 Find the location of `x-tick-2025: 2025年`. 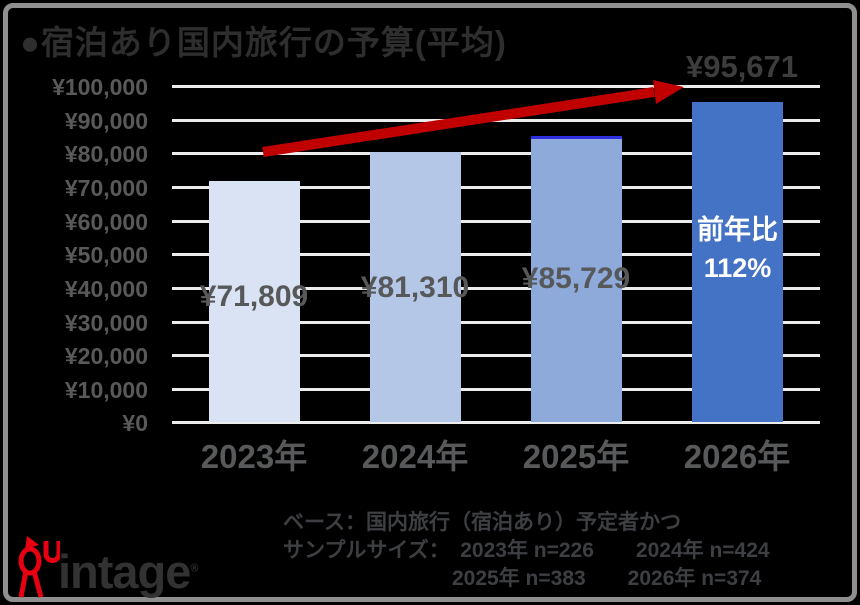

x-tick-2025: 2025年 is located at coordinates (576, 456).